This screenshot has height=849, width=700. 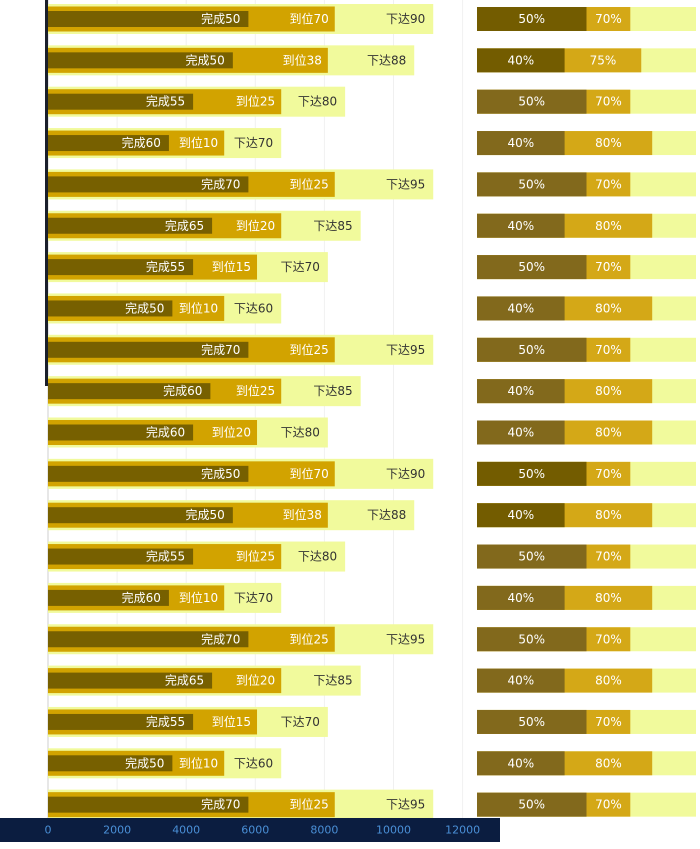 What do you see at coordinates (405, 639) in the screenshot?
I see `label-xiada-15: 下达95` at bounding box center [405, 639].